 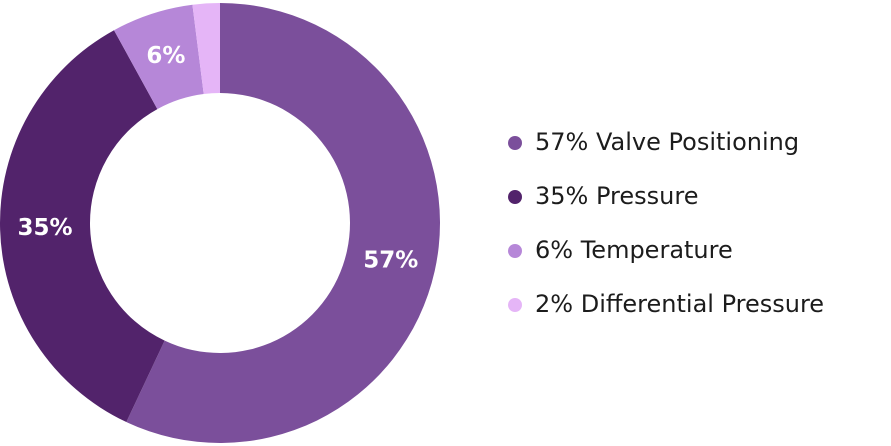 What do you see at coordinates (697, 142) in the screenshot?
I see `legend-label: Valve Positioning` at bounding box center [697, 142].